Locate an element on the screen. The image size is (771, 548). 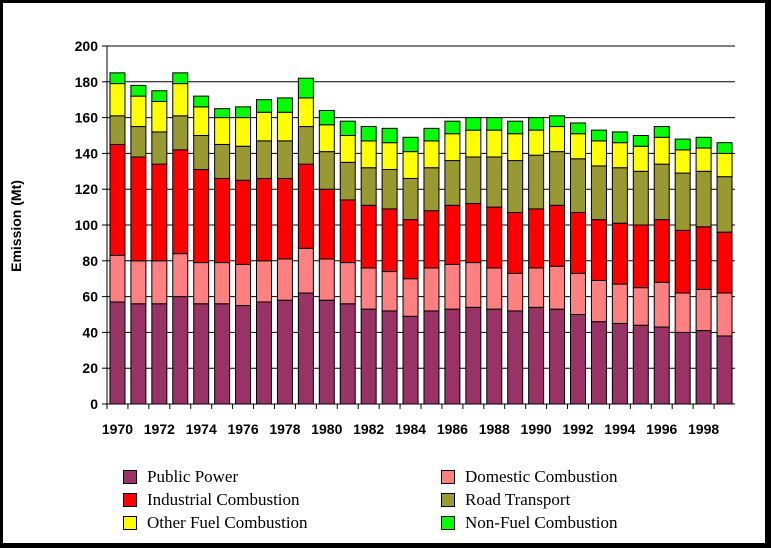
bar-1984-industrial-combustion is located at coordinates (410, 249).